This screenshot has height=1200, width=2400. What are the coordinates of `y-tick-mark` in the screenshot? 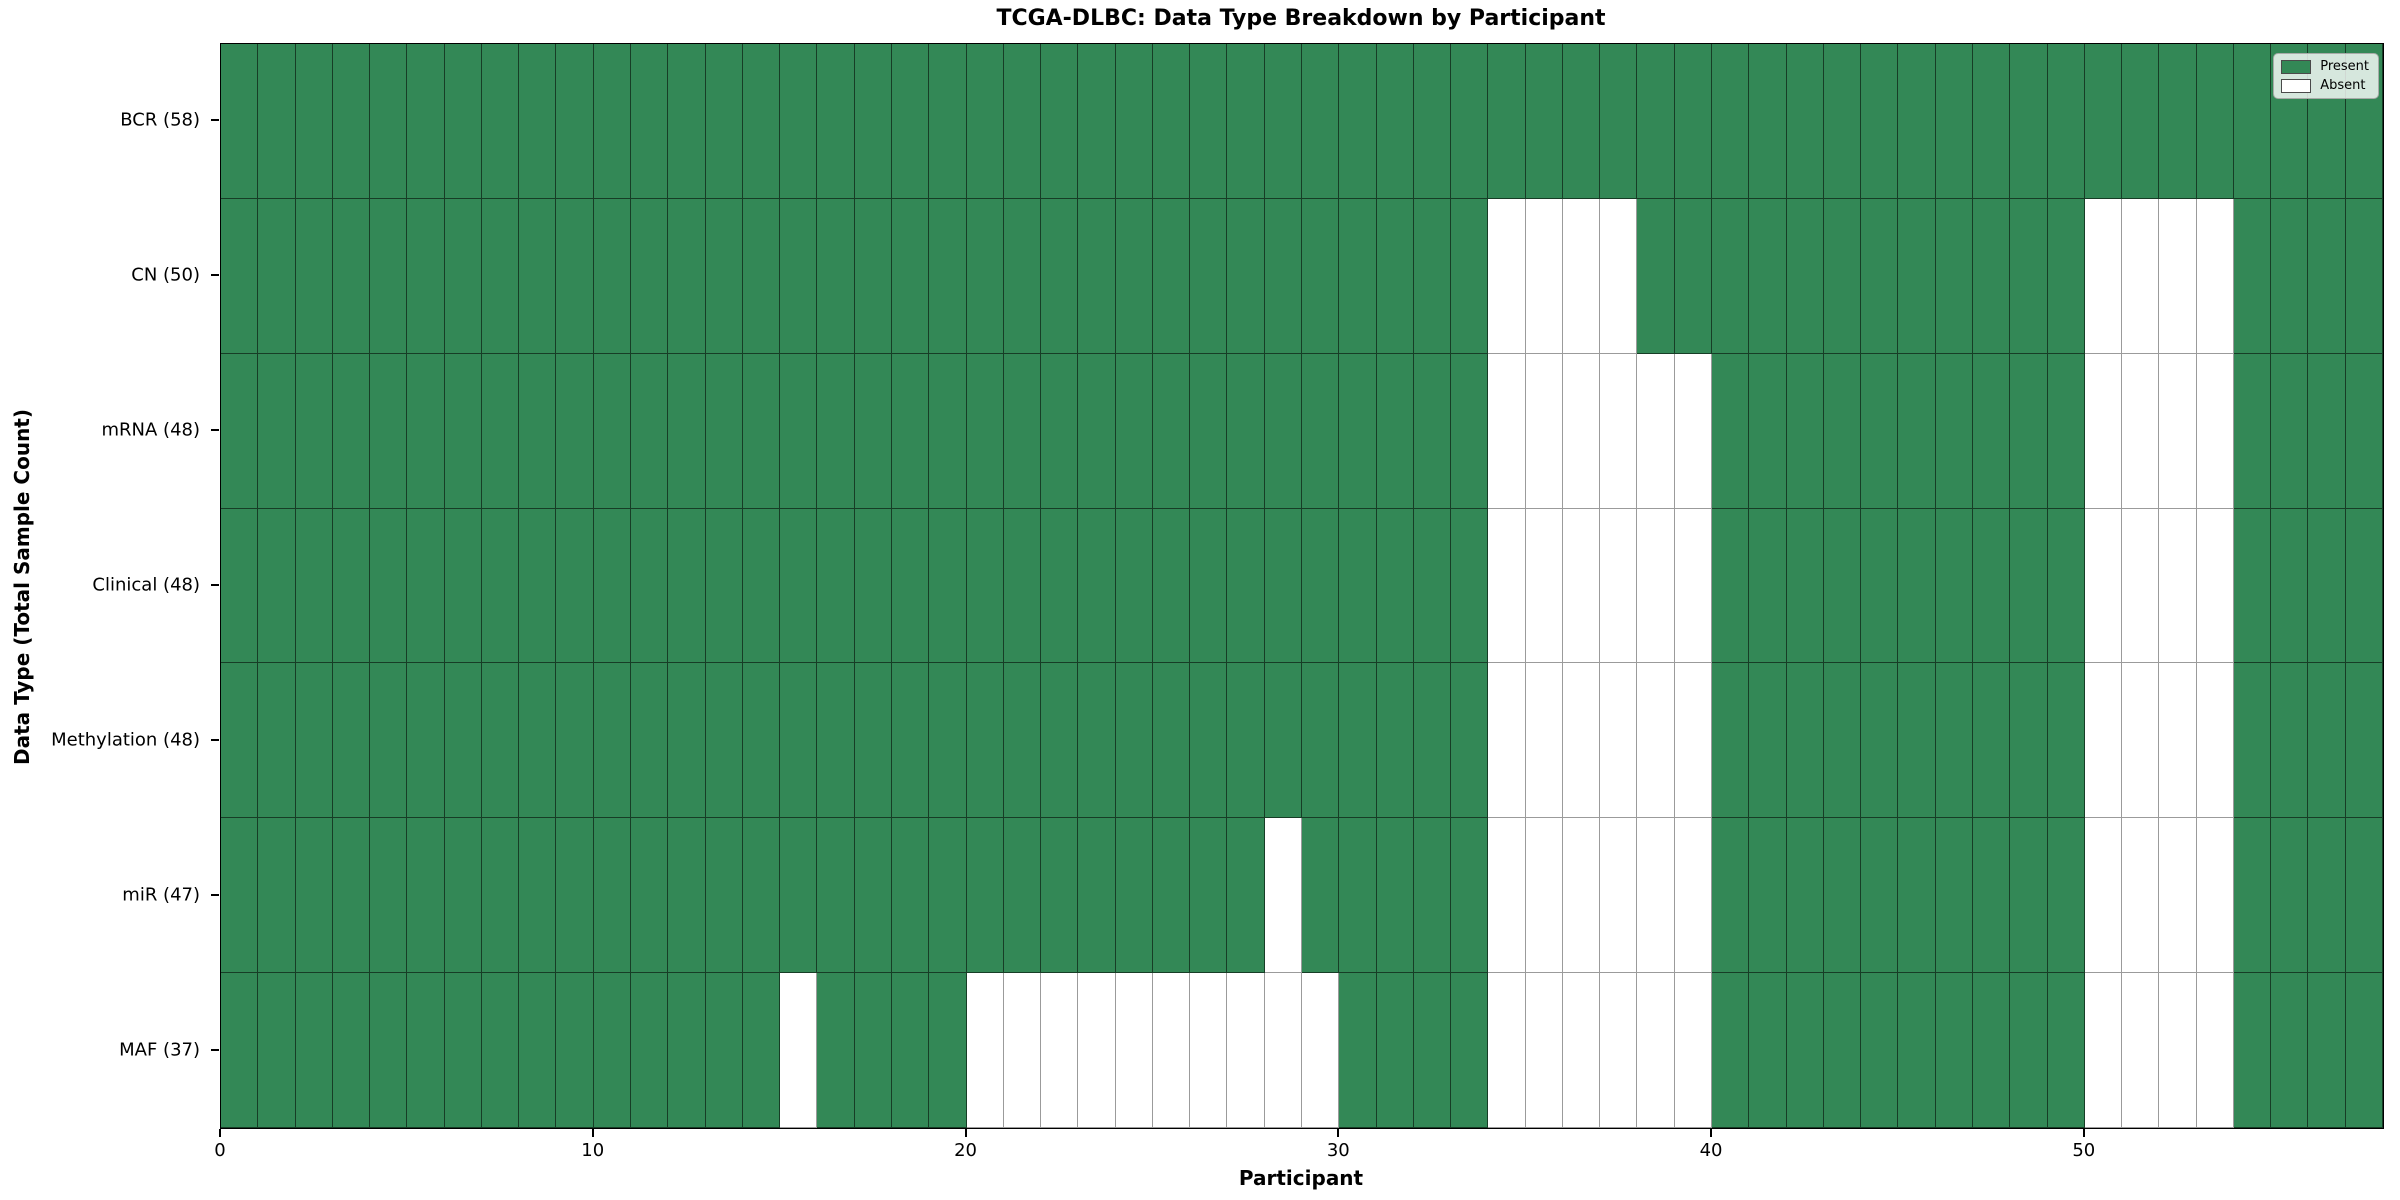 It's located at (215, 1049).